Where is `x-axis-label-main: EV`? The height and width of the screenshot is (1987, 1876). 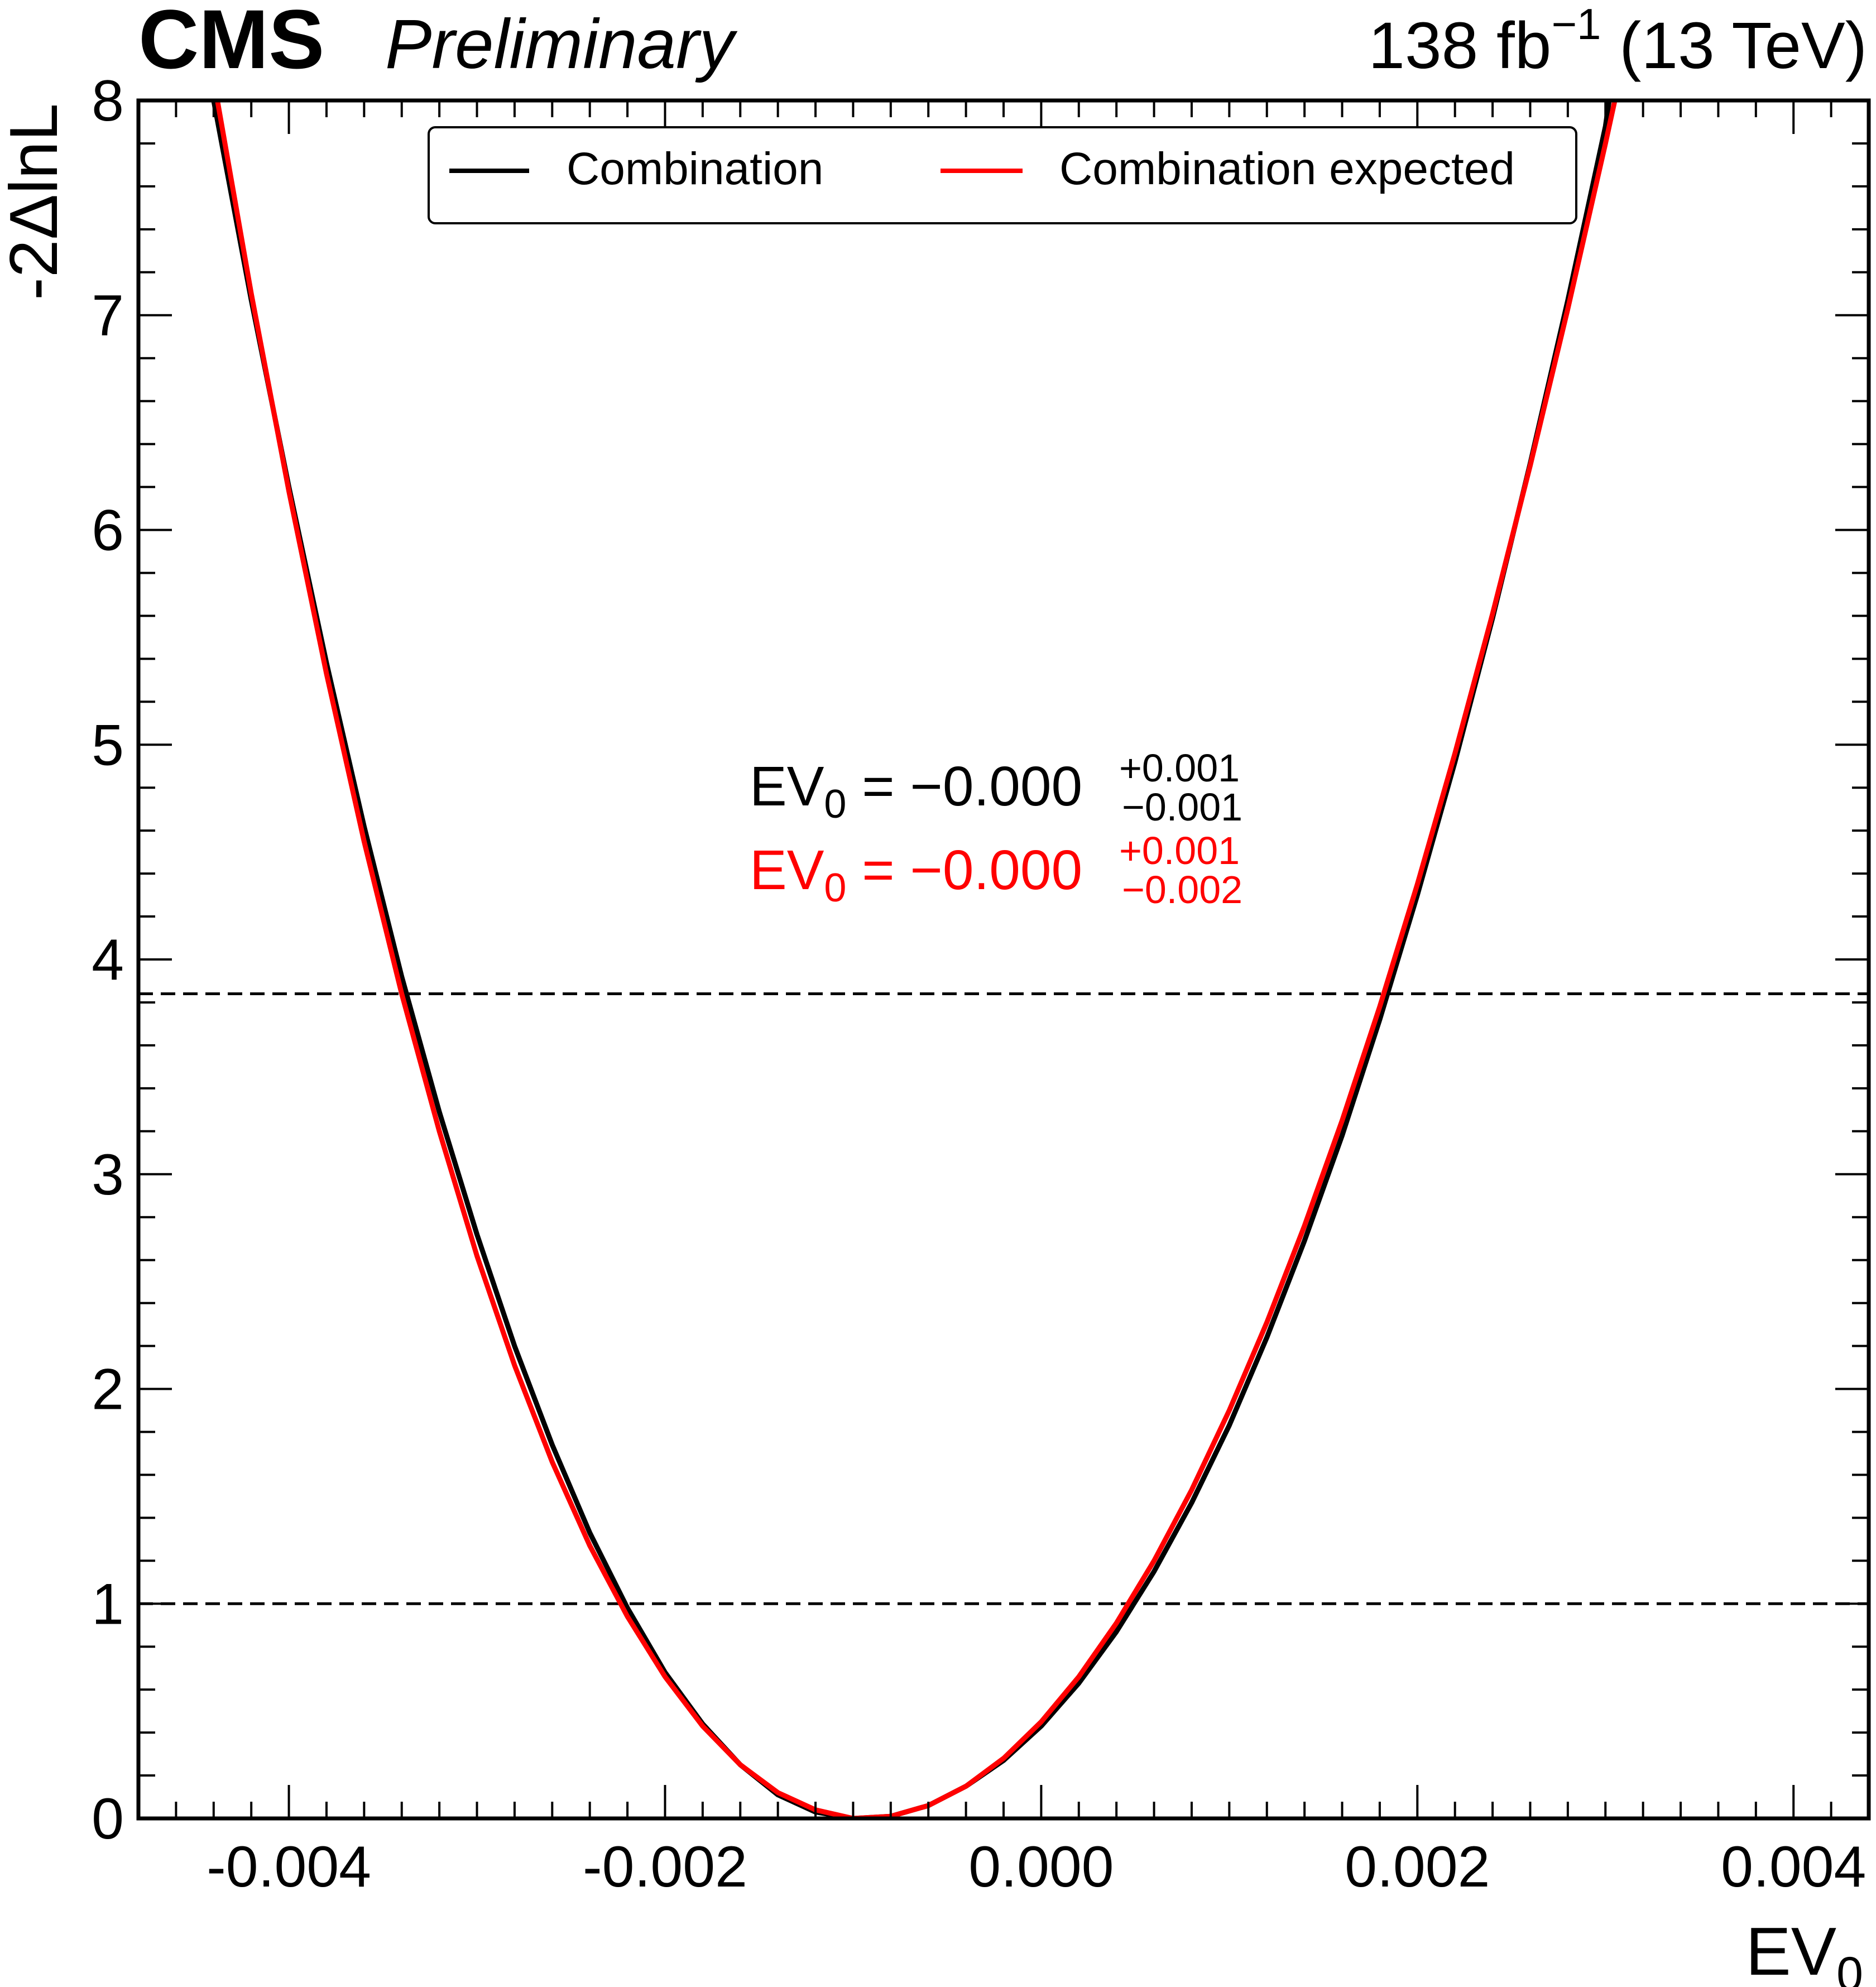
x-axis-label-main: EV is located at coordinates (1791, 1950).